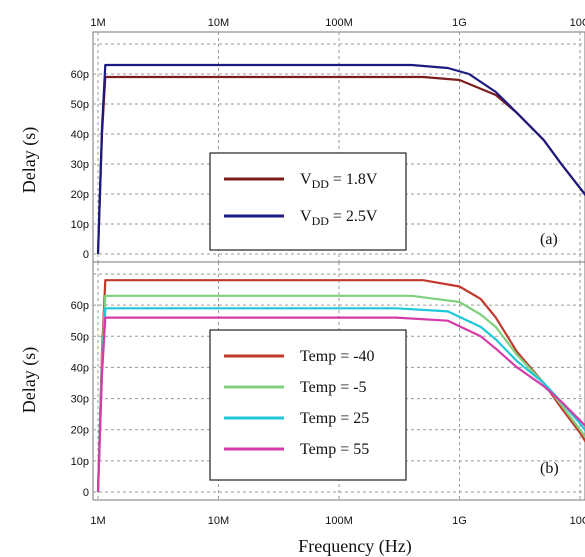 Image resolution: width=585 pixels, height=557 pixels. I want to click on x-axis-label: Frequency (Hz), so click(354, 546).